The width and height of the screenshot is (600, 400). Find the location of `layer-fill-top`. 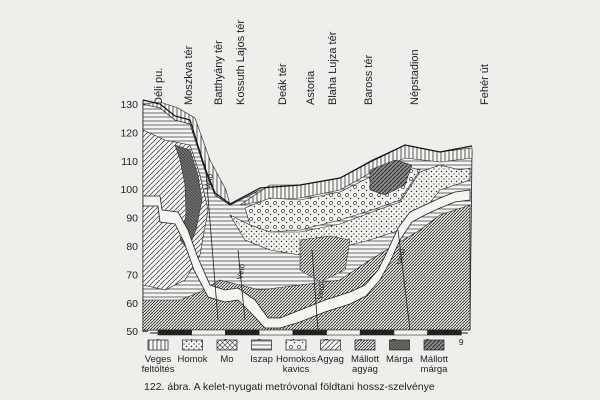

layer-fill-top is located at coordinates (186, 153).